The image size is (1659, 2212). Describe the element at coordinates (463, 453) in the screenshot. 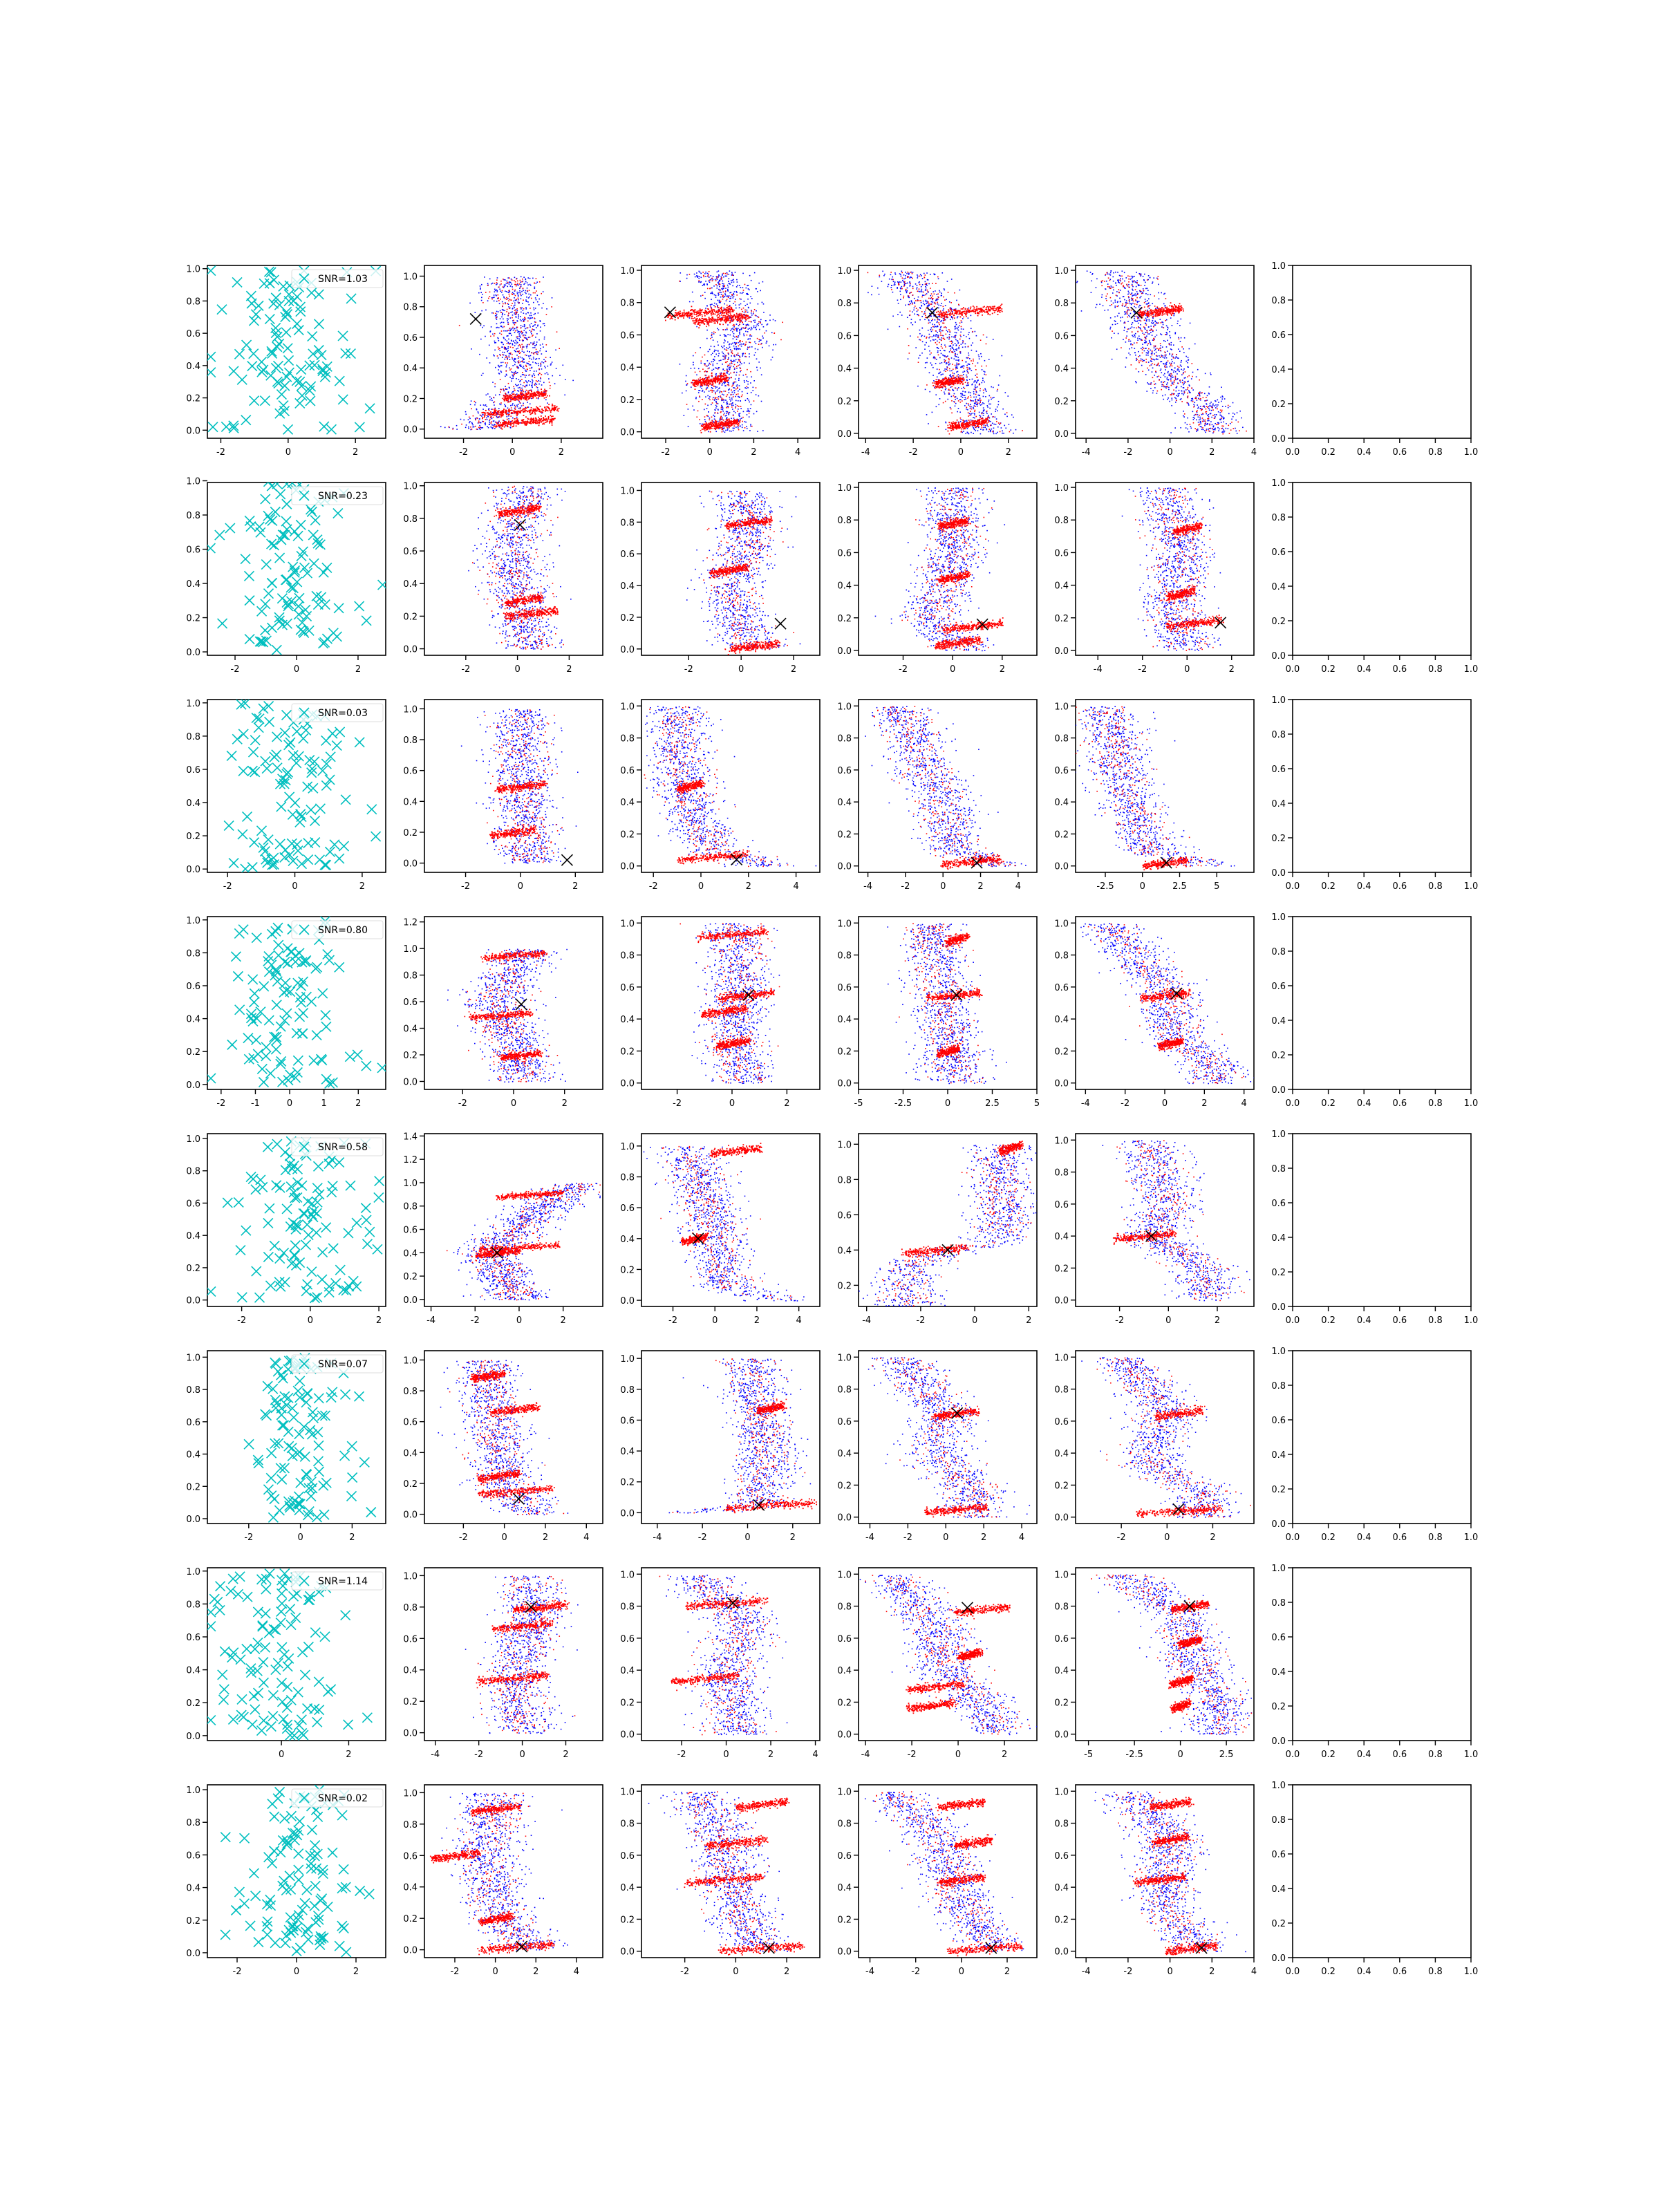

I see `x-tick-label: -2` at that location.